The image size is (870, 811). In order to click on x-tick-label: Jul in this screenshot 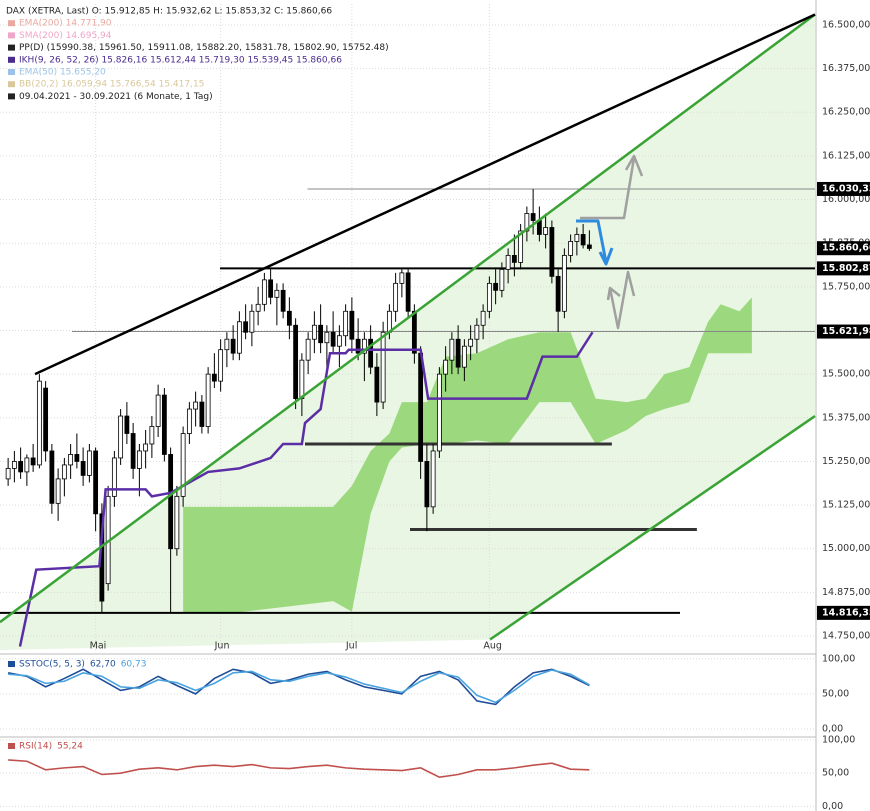, I will do `click(351, 646)`.